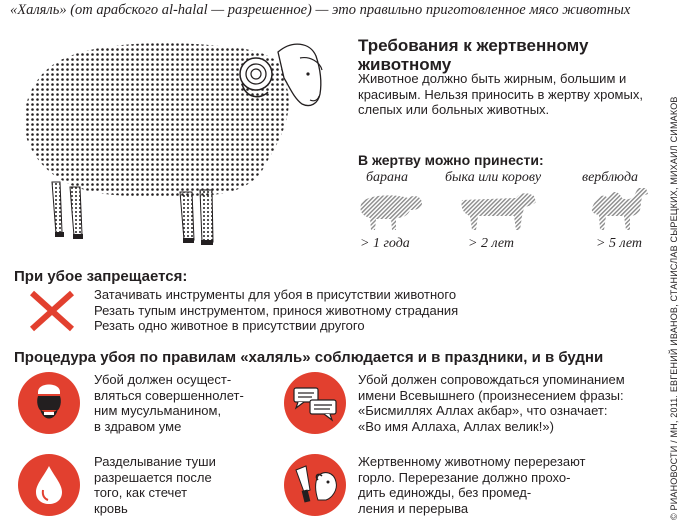 This screenshot has width=690, height=532. What do you see at coordinates (141, 492) in the screenshot?
I see `rule-line: того, как стечет` at bounding box center [141, 492].